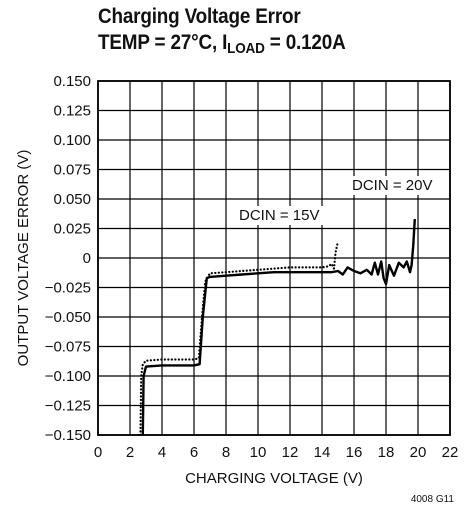 Image resolution: width=464 pixels, height=515 pixels. What do you see at coordinates (418, 452) in the screenshot?
I see `x-tick-label: 20` at bounding box center [418, 452].